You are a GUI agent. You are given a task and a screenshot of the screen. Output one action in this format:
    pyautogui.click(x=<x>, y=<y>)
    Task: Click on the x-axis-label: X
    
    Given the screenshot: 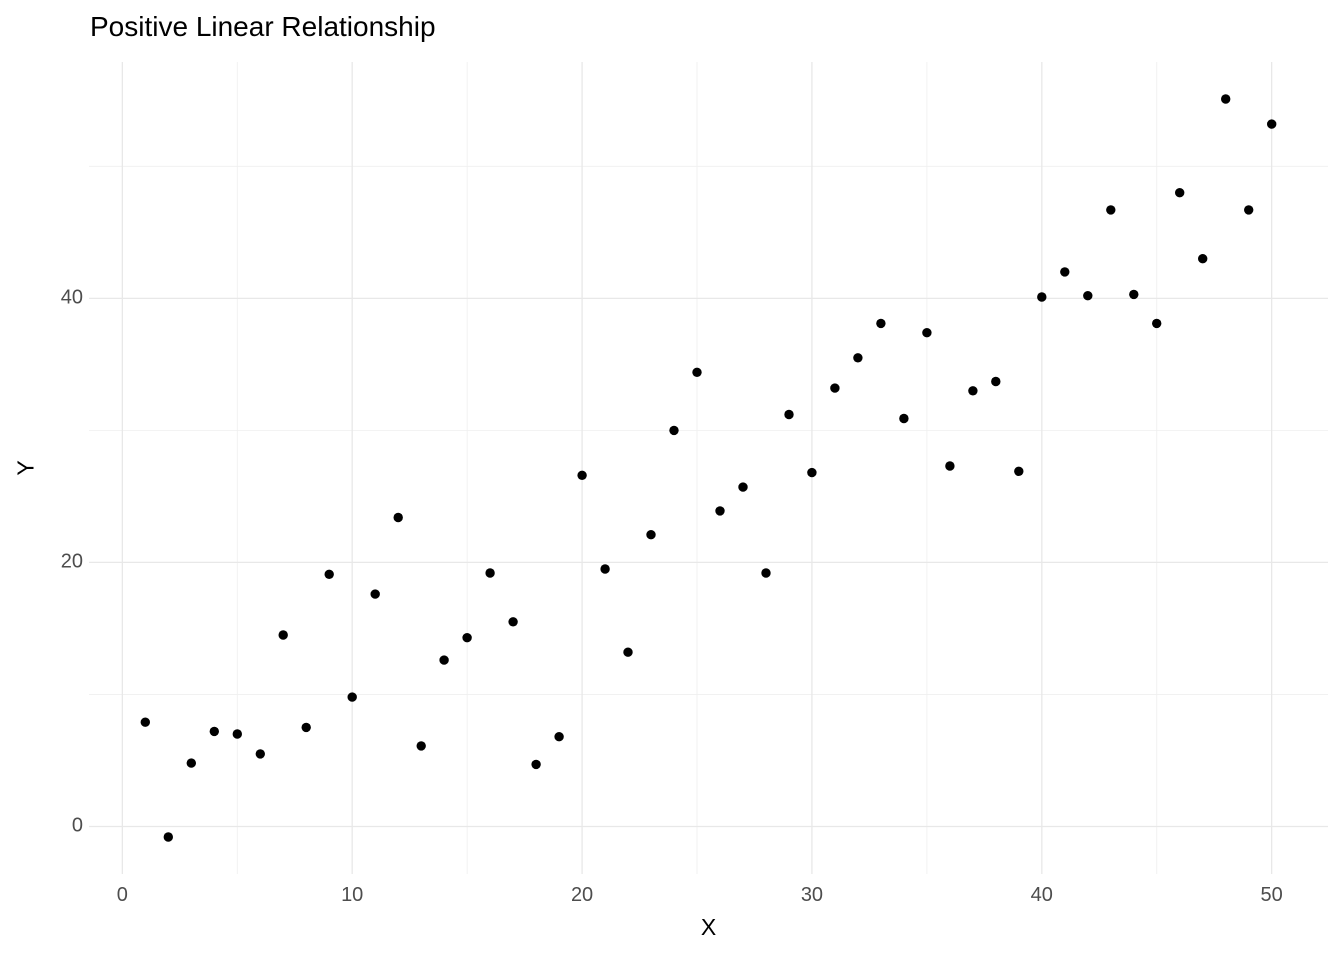 What is the action you would take?
    pyautogui.click(x=708, y=927)
    